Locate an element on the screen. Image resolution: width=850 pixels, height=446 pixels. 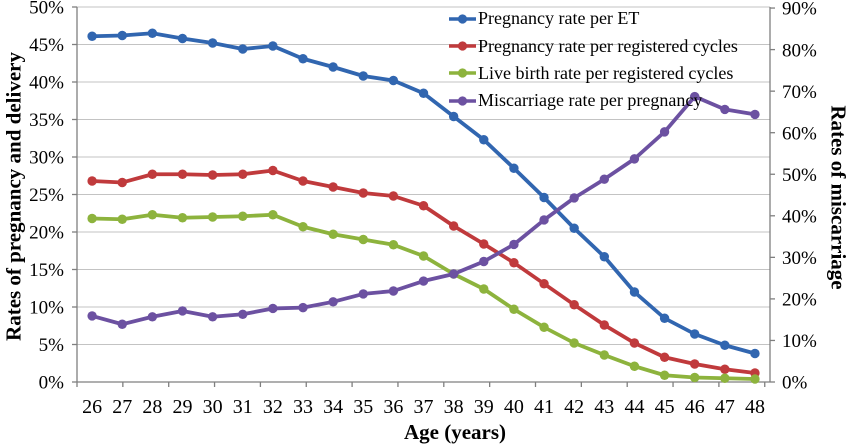
legend-label: Pregnancy rate per ET is located at coordinates (559, 18).